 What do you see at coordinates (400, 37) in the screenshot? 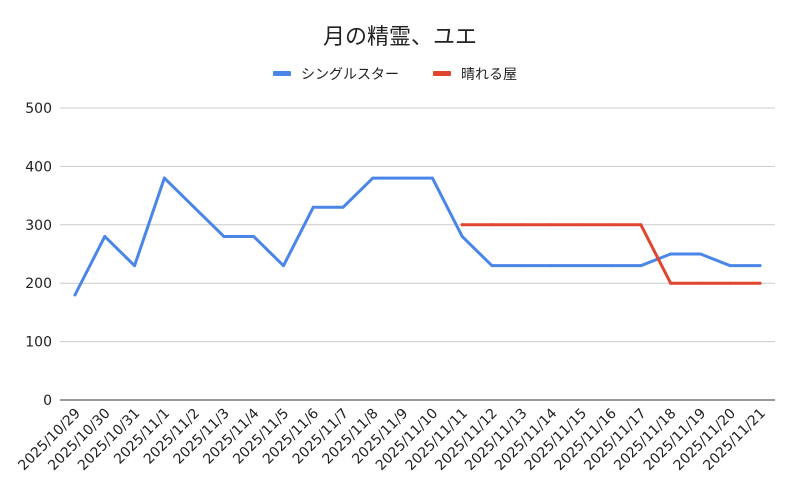
I see `chart-title: 月の精霊、ユエ` at bounding box center [400, 37].